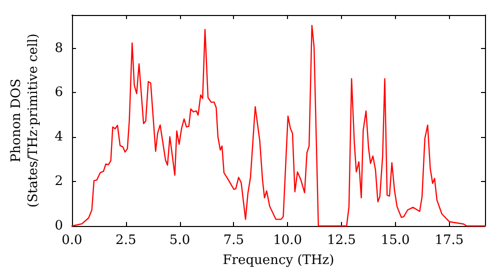  Describe the element at coordinates (25, 120) in the screenshot. I see `y-axis-title: Phonon DOS (States/THz·primitive cell)` at that location.